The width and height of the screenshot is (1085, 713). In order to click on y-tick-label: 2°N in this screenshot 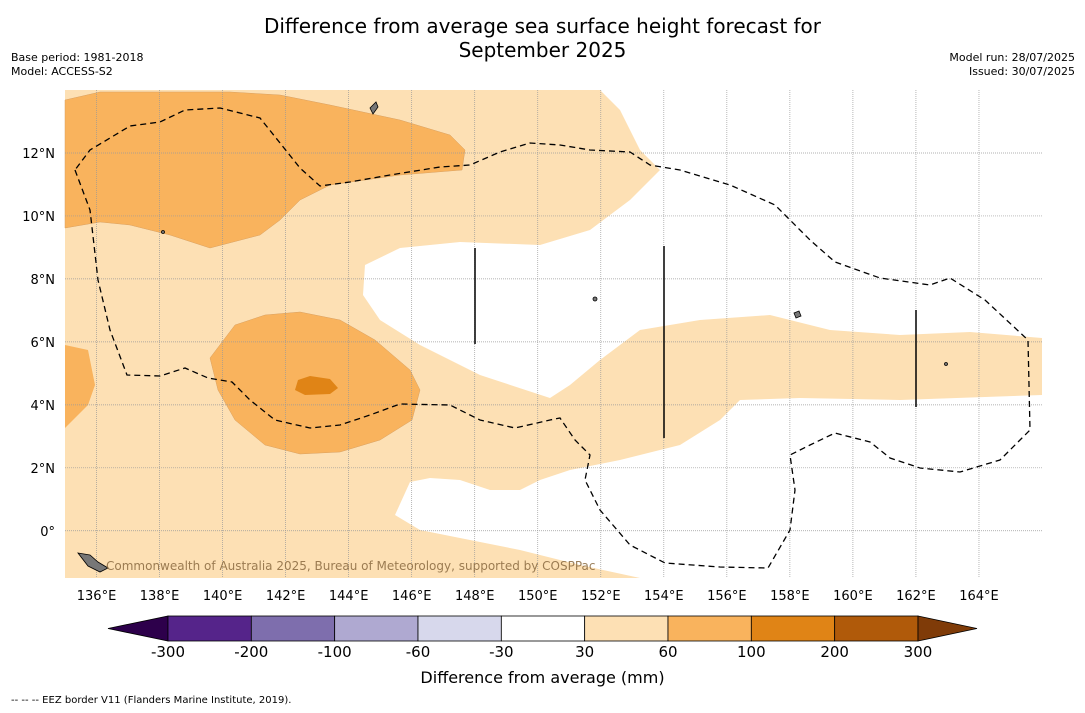, I will do `click(43, 469)`.